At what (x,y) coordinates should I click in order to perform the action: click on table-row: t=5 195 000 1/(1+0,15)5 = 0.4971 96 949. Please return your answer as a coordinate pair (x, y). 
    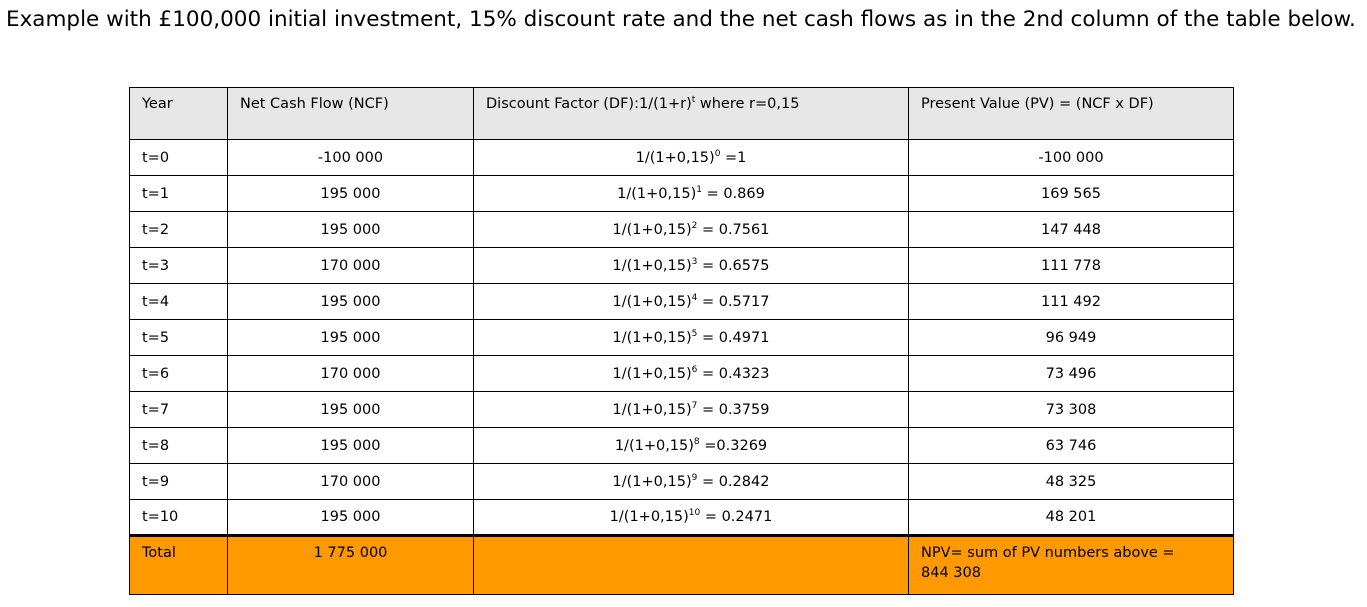
    Looking at the image, I should click on (681, 337).